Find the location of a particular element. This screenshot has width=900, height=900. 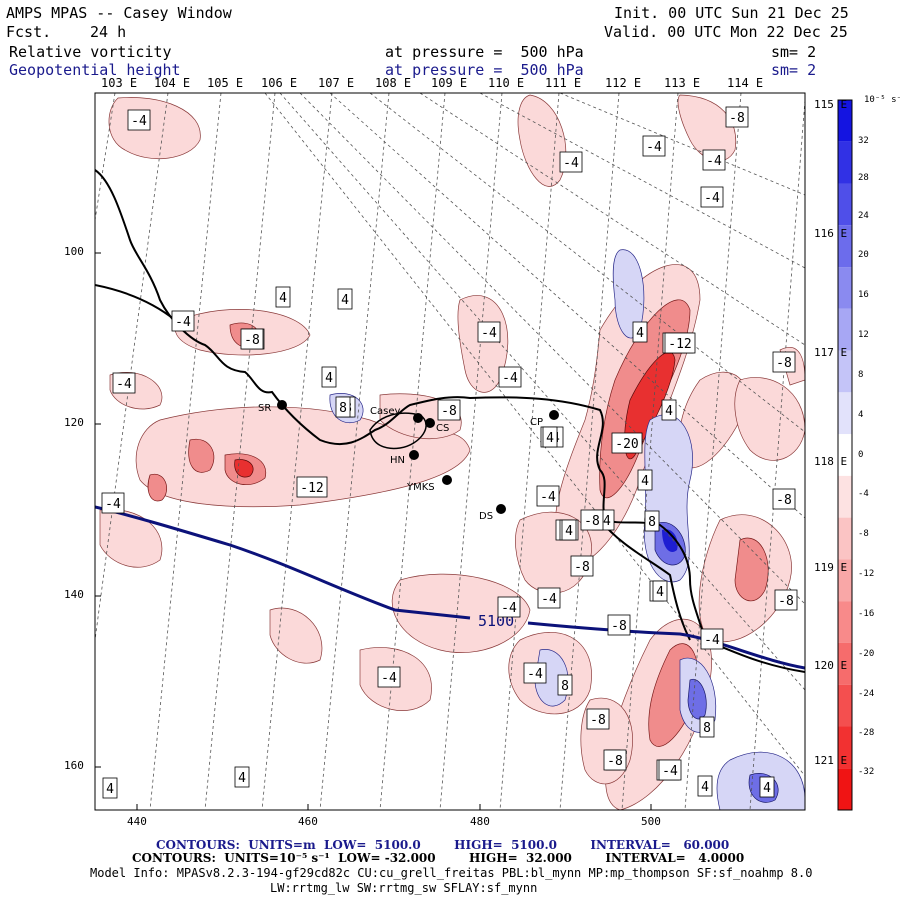

colorbar-tick: -24 is located at coordinates (866, 694).